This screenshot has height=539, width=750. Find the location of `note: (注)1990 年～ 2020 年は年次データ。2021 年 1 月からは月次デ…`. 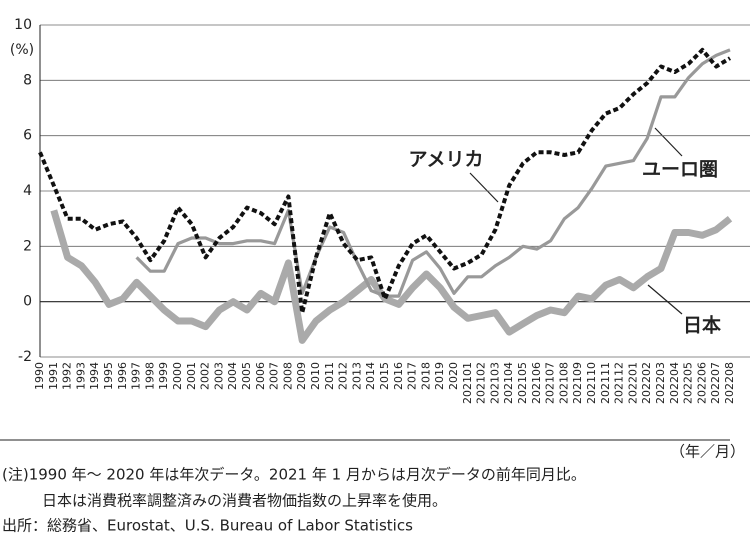

note: (注)1990 年～ 2020 年は年次データ。2021 年 1 月からは月次デ… is located at coordinates (294, 475).